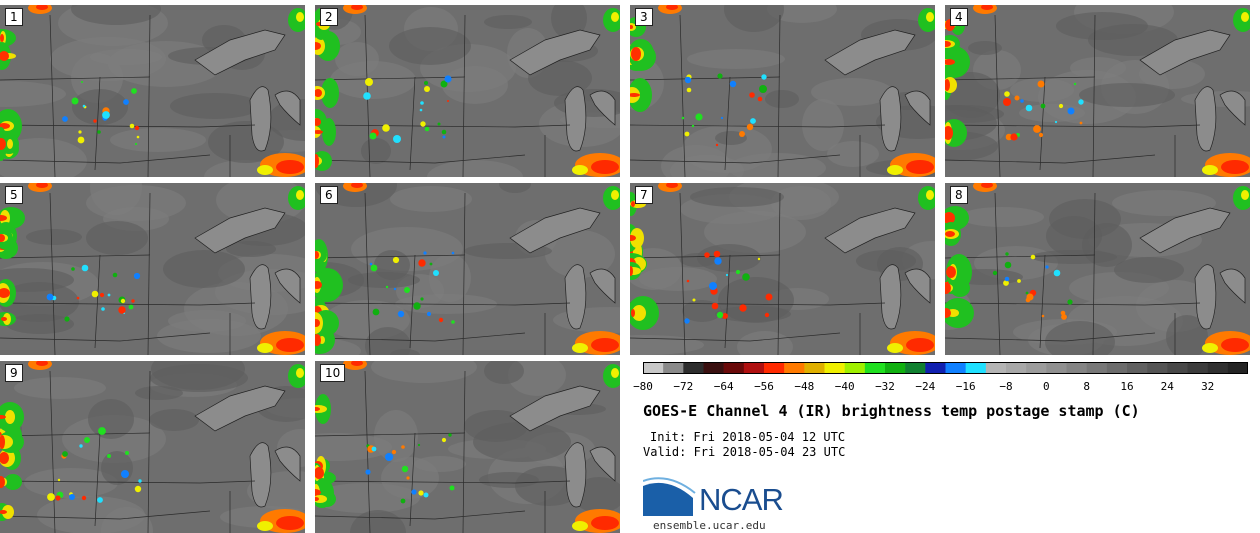 This screenshot has width=1260, height=533. I want to click on colorbar-tick-label: −32, so click(885, 386).